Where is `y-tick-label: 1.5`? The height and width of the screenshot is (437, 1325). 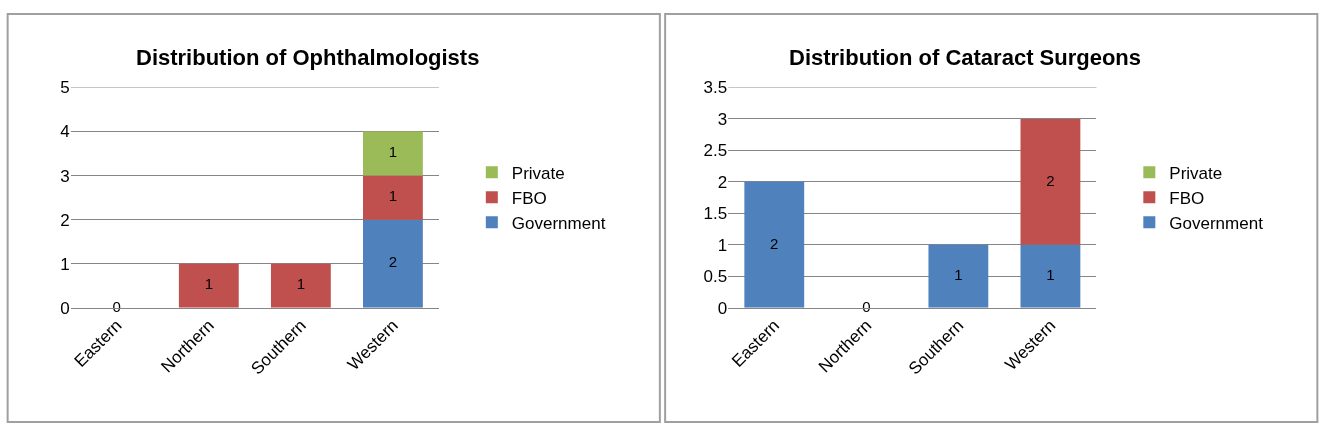 y-tick-label: 1.5 is located at coordinates (715, 214).